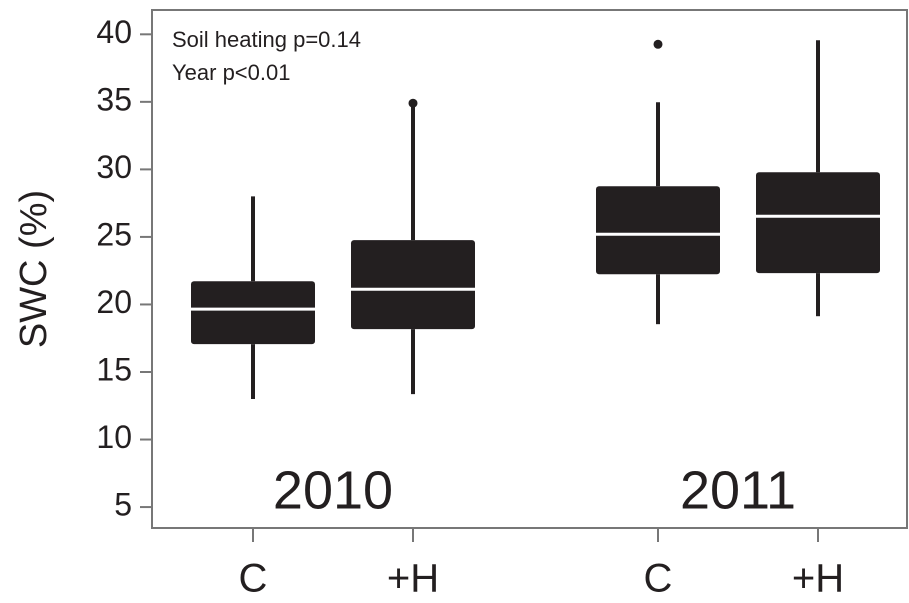 The width and height of the screenshot is (909, 603). Describe the element at coordinates (123, 505) in the screenshot. I see `y-tick-label: 5` at that location.